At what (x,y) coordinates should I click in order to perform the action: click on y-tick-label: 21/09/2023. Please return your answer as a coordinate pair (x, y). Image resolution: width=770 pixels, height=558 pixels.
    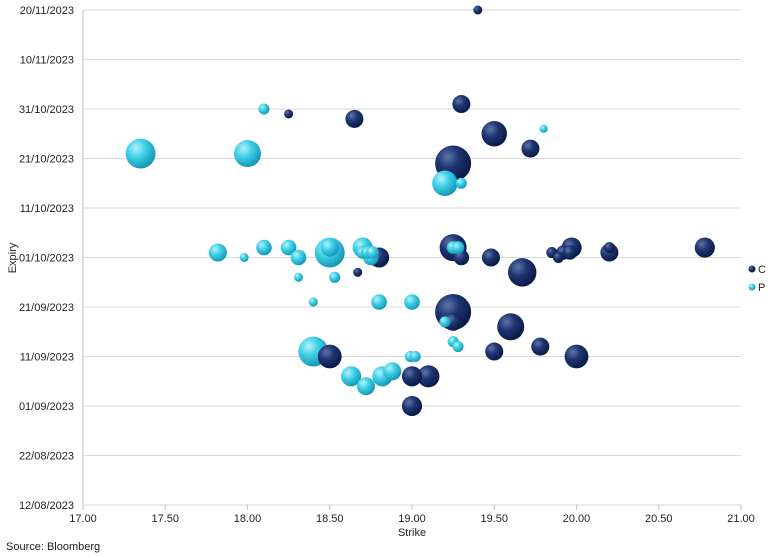
    Looking at the image, I should click on (46, 308).